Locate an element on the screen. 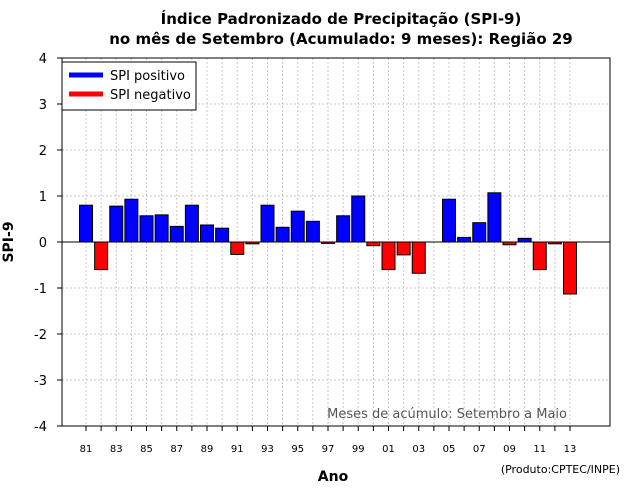  legend-negative-label: SPI negativo is located at coordinates (150, 95).